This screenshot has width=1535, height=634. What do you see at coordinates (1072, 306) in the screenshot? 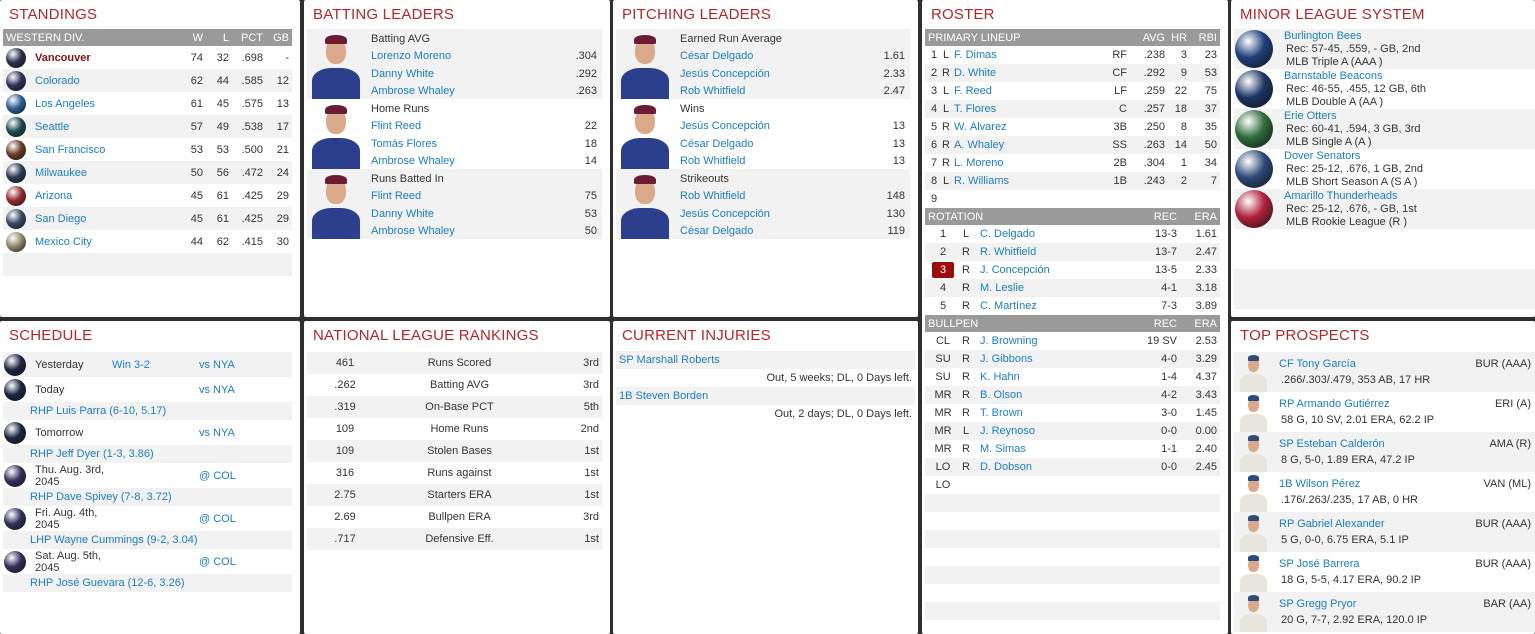
I see `rotation-row: 5 R C. Martínez 7-3 3.89` at bounding box center [1072, 306].